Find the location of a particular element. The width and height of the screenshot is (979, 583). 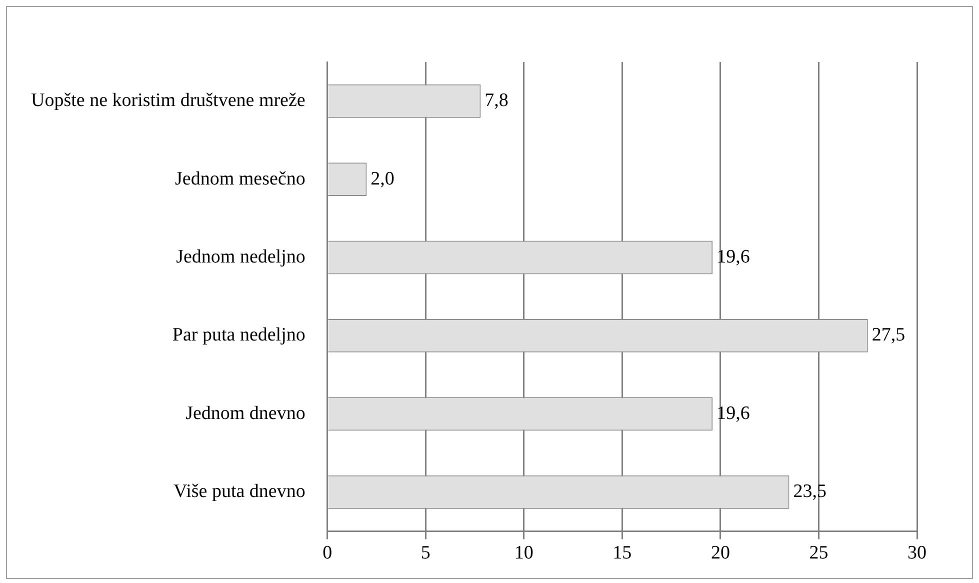

y-tick-label: Jednom nedeljno is located at coordinates (241, 257).